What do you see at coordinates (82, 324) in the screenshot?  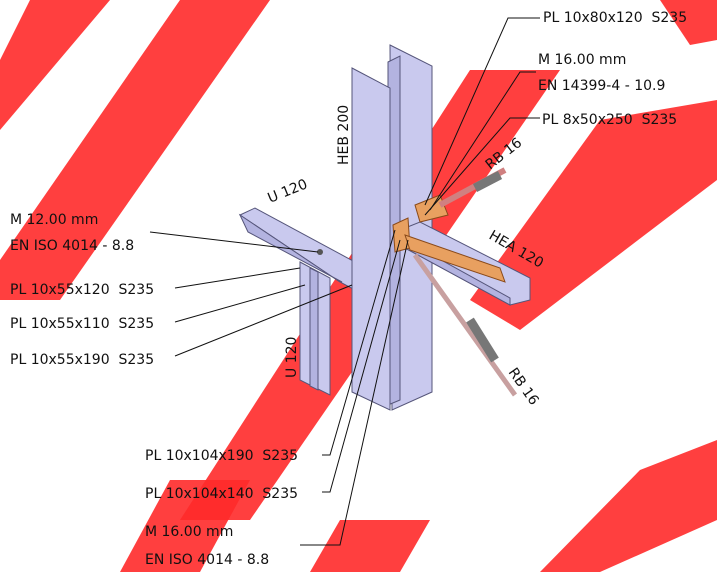 I see `label: PL 10x55x110 S235` at bounding box center [82, 324].